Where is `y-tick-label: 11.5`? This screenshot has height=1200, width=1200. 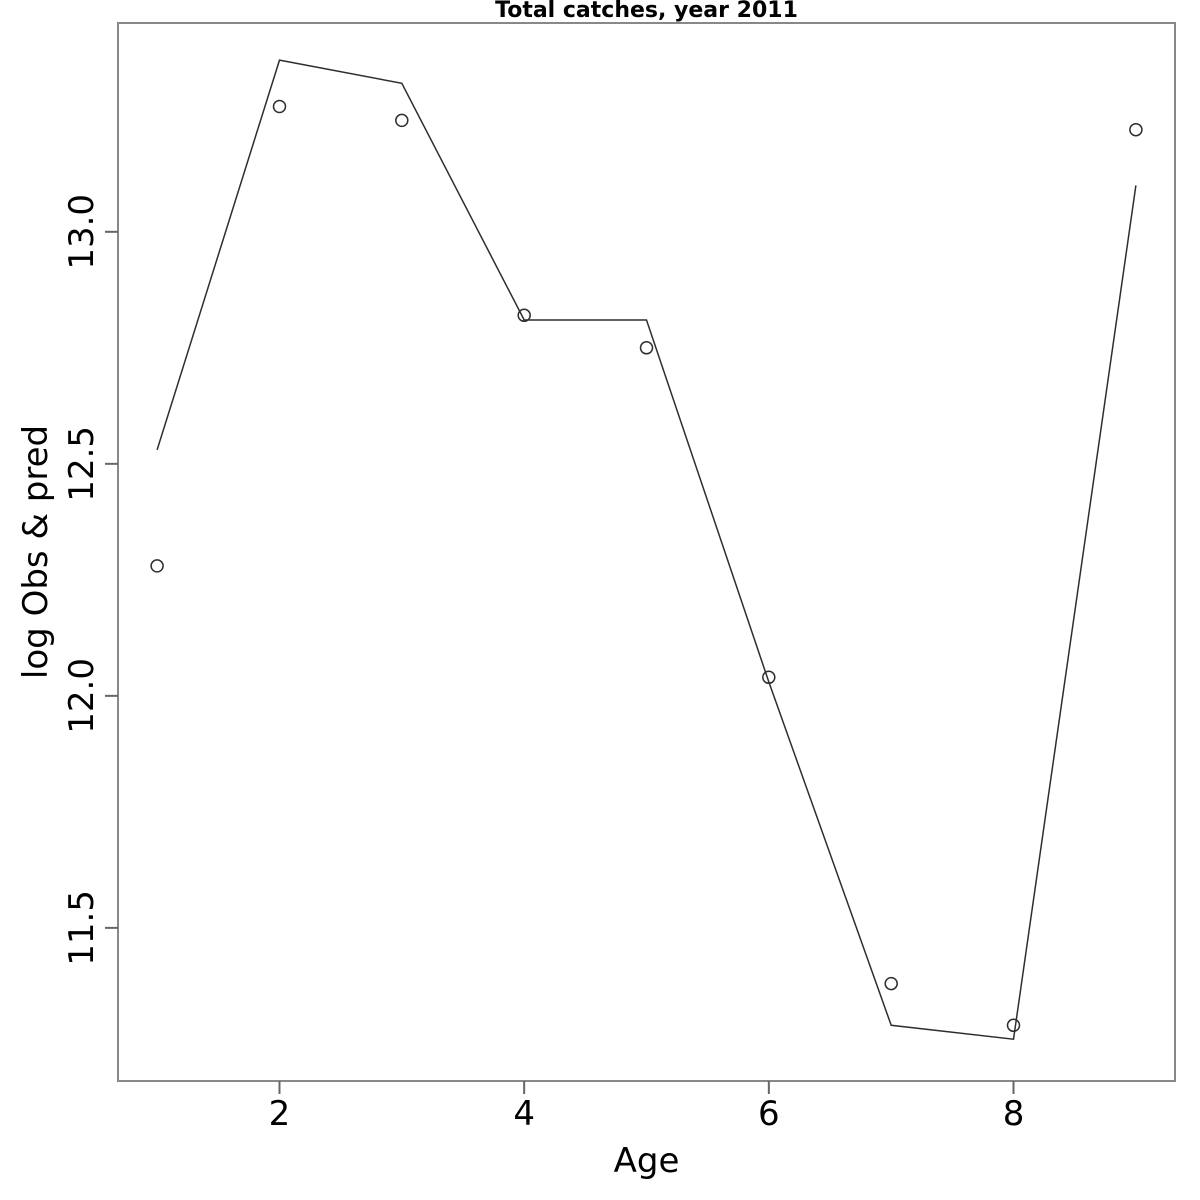 y-tick-label: 11.5 is located at coordinates (82, 928).